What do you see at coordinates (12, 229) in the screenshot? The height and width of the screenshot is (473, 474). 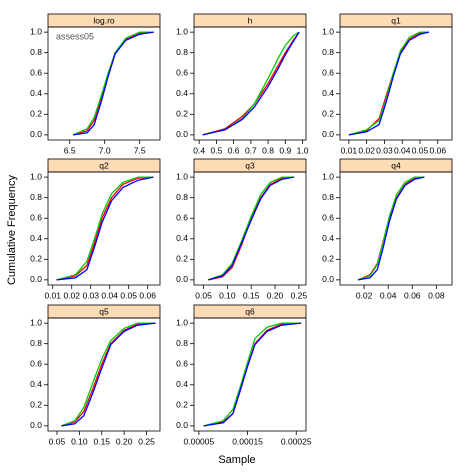 I see `y-axis-label: Cumulative Frequency` at bounding box center [12, 229].